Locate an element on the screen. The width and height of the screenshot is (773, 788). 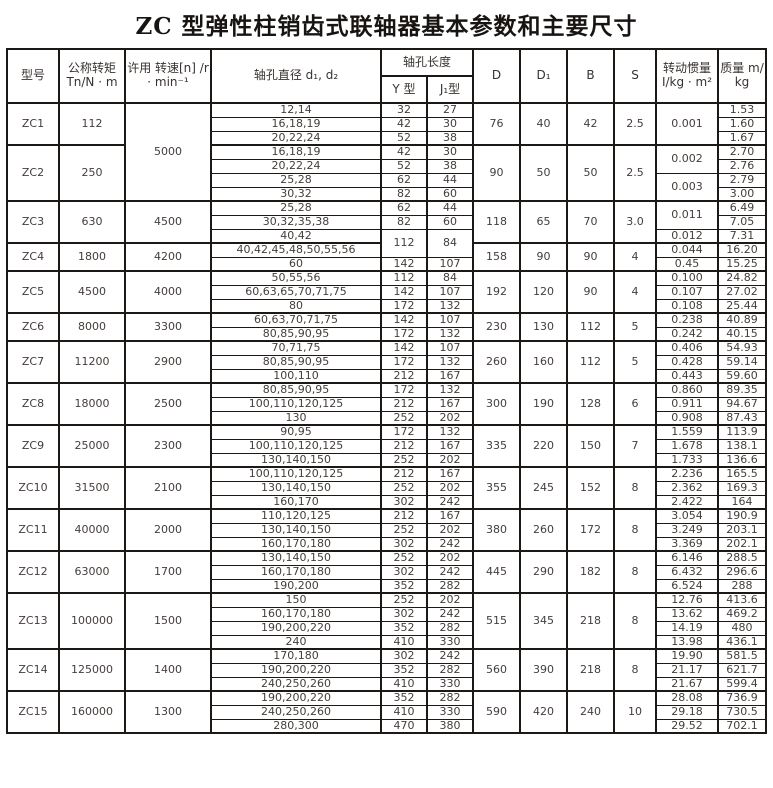
diameter-cell: 25,28 is located at coordinates (295, 180).